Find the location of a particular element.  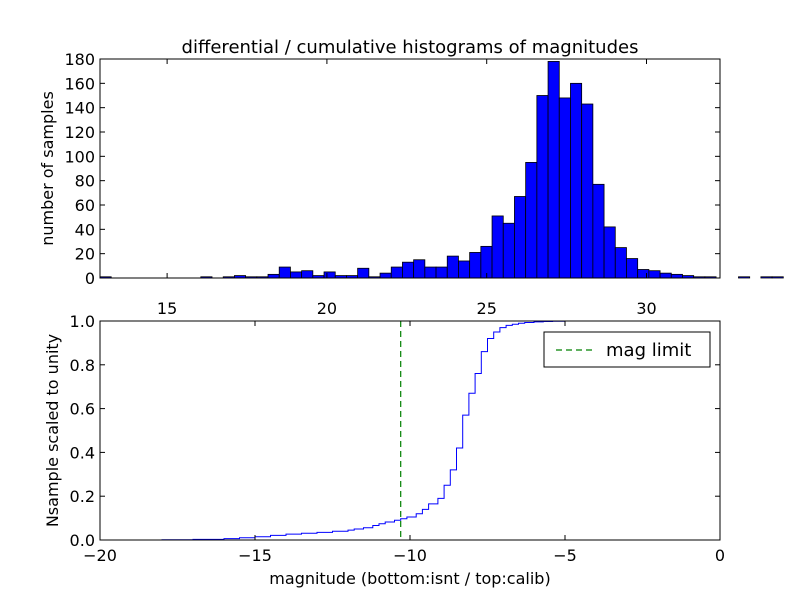

histogram-y-tick-label: 40 is located at coordinates (85, 229).